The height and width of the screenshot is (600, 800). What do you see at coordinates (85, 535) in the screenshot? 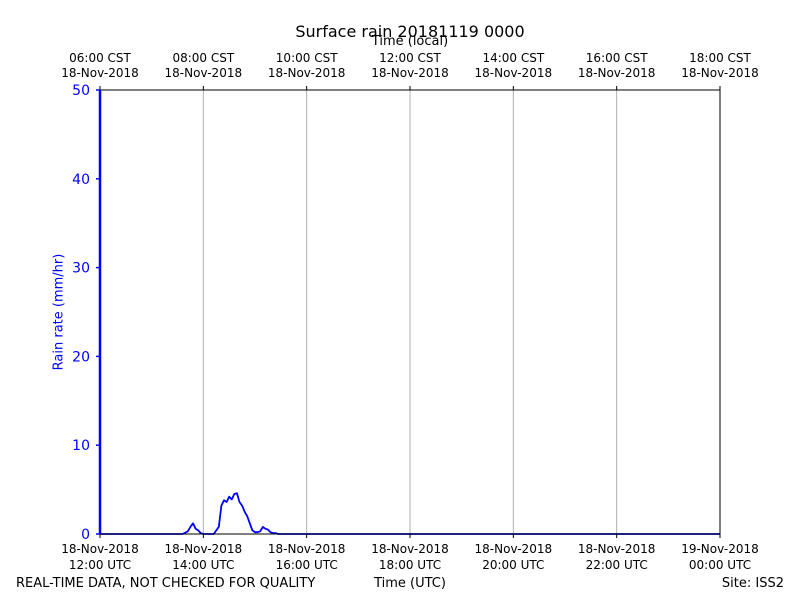
I see `y-tick-label: 0` at bounding box center [85, 535].